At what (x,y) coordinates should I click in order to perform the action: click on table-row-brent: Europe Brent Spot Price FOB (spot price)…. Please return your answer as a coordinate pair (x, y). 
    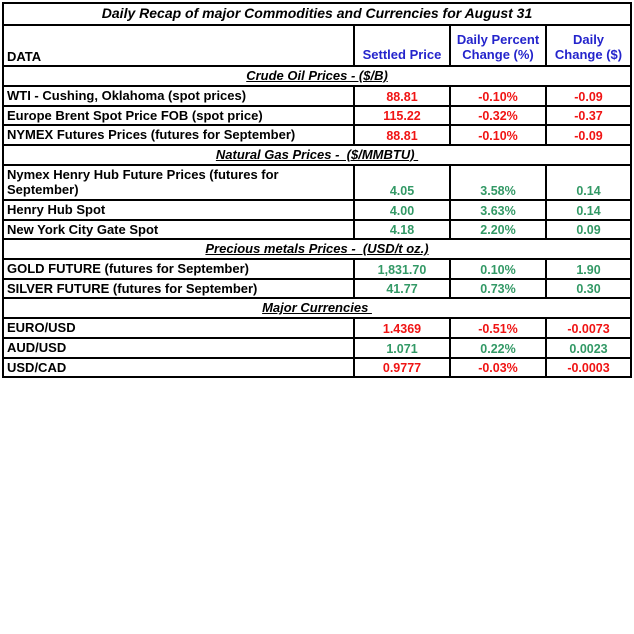
    Looking at the image, I should click on (317, 115).